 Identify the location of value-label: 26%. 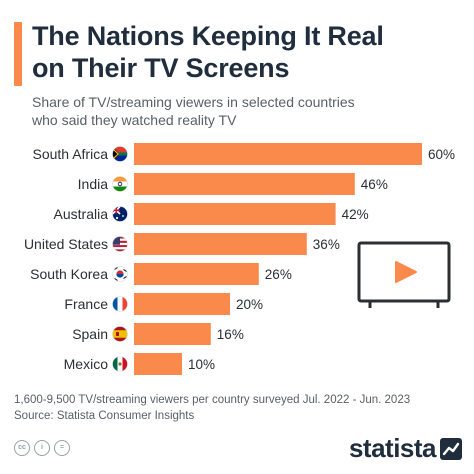
(278, 274).